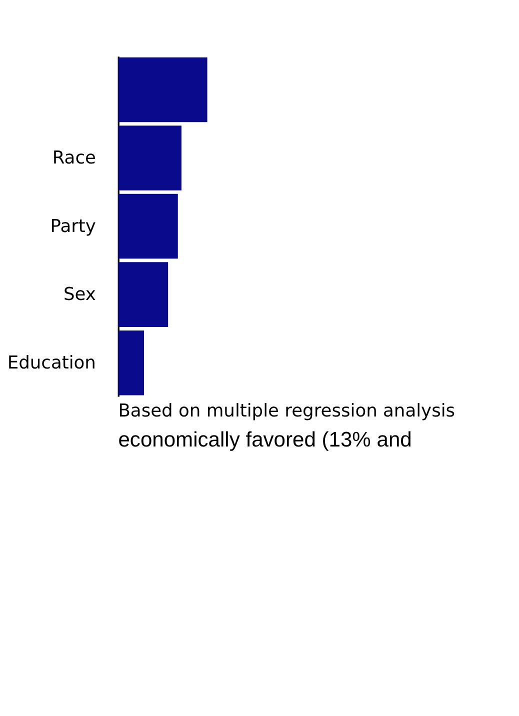  What do you see at coordinates (265, 440) in the screenshot?
I see `text: economically favored (13% and` at bounding box center [265, 440].